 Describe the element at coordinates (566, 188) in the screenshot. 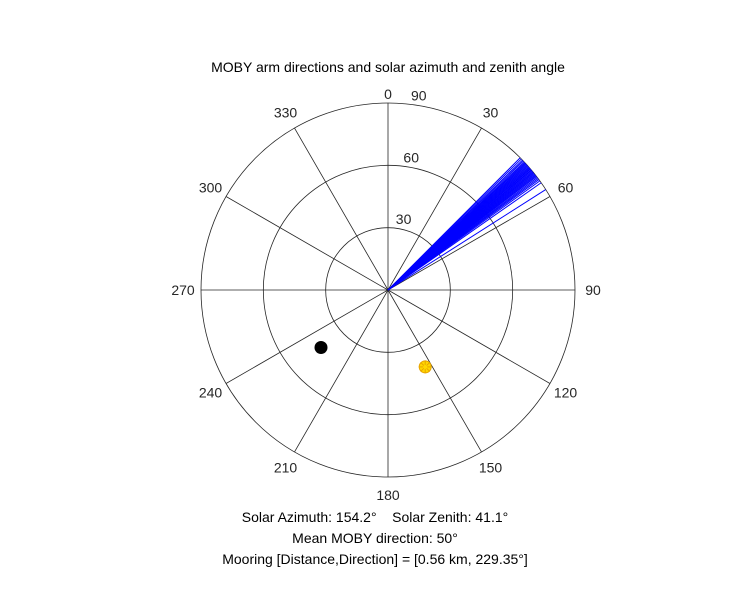

I see `theta-tick-label-60: 60` at that location.